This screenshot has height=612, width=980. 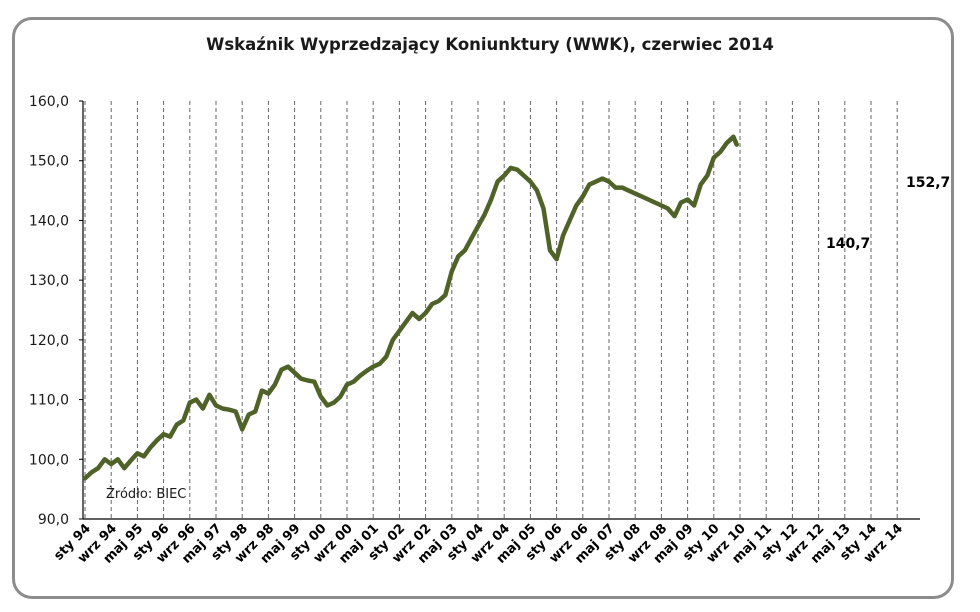 I want to click on y-tick-label: 130,0, so click(x=49, y=281).